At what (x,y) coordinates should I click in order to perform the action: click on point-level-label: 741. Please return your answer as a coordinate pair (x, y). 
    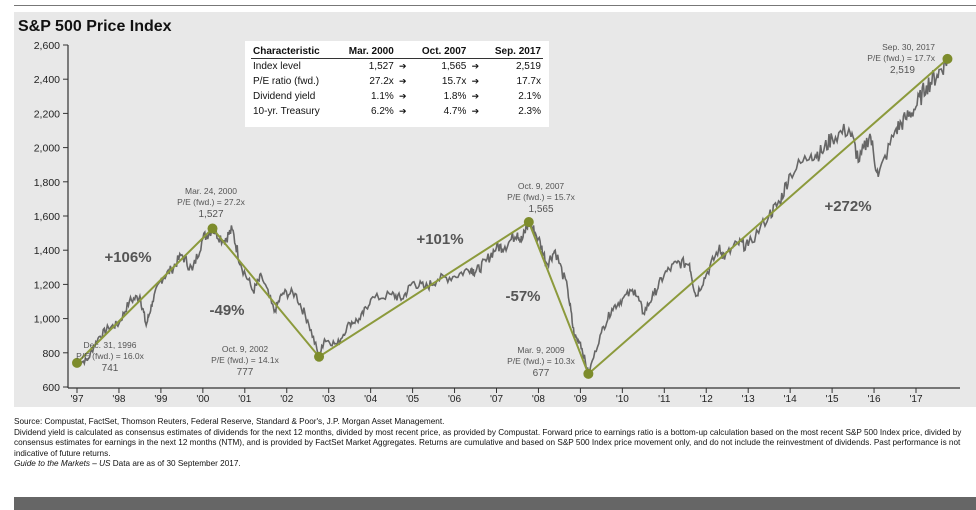
    Looking at the image, I should click on (110, 368).